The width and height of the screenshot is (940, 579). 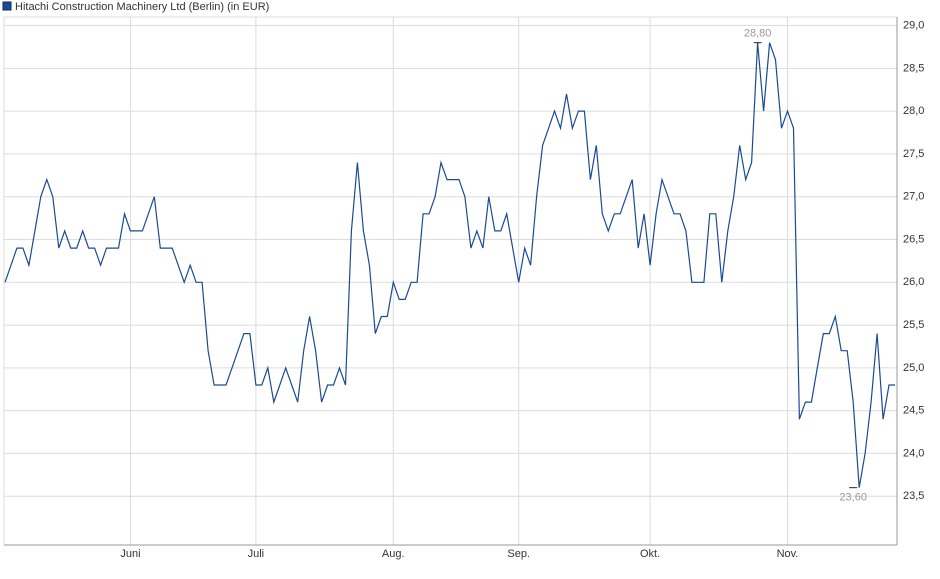 I want to click on x-tick-label: Sep., so click(x=518, y=554).